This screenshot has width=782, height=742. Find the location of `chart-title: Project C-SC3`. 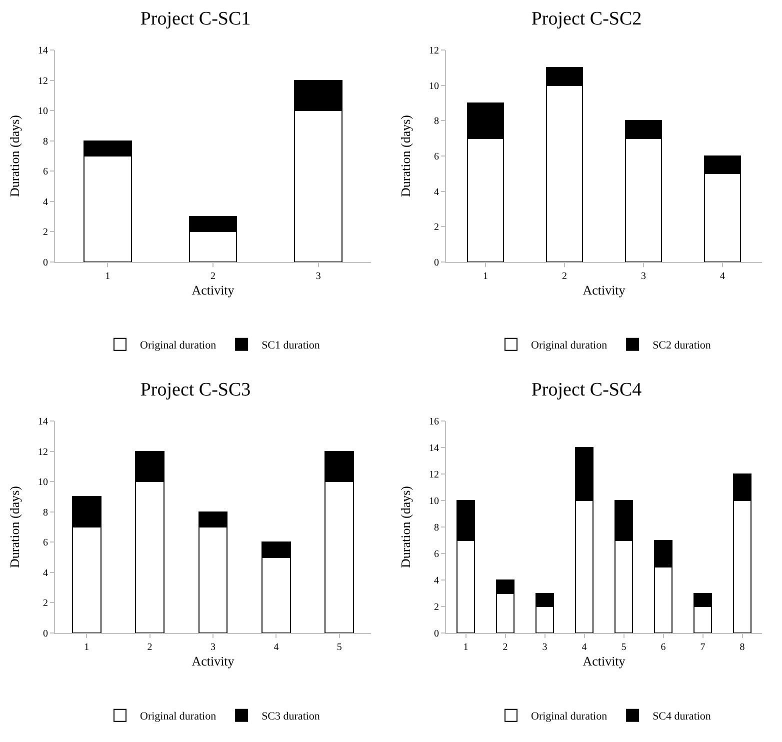

chart-title: Project C-SC3 is located at coordinates (195, 389).